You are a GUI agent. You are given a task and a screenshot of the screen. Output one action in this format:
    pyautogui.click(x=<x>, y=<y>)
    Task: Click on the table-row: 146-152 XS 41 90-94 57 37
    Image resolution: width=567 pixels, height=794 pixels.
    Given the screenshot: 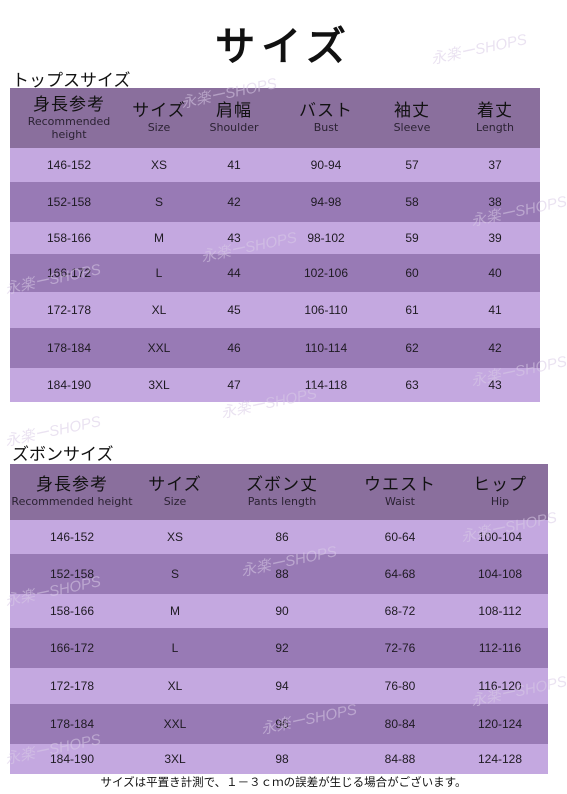 What is the action you would take?
    pyautogui.click(x=275, y=165)
    